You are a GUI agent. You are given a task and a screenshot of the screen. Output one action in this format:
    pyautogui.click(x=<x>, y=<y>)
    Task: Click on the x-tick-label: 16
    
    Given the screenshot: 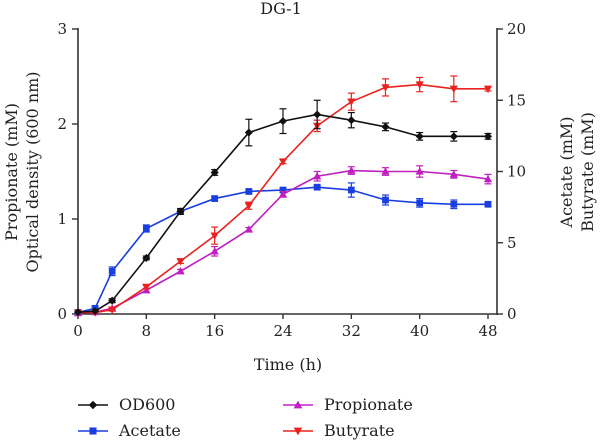 What is the action you would take?
    pyautogui.click(x=214, y=331)
    